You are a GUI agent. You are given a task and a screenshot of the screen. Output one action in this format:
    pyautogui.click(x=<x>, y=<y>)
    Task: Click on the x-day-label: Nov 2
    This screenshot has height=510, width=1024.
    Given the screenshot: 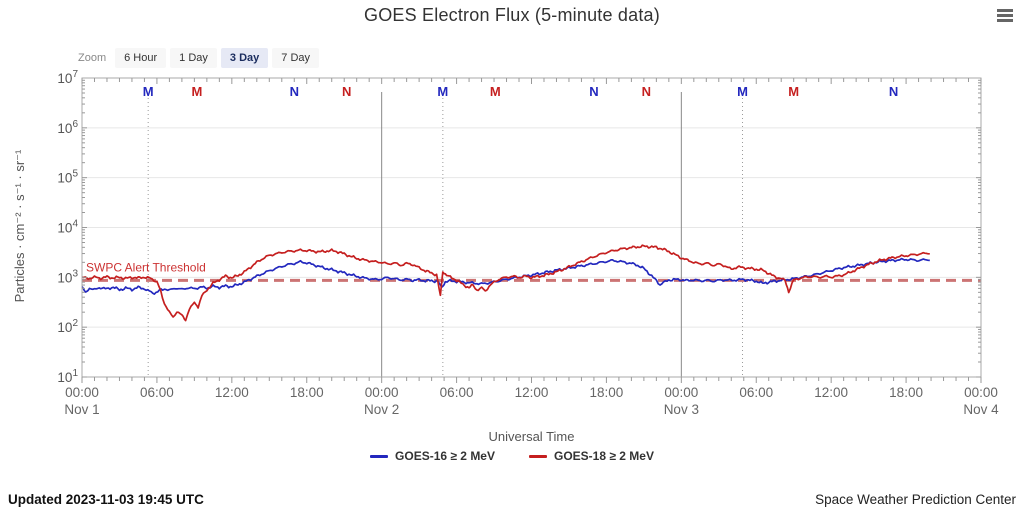 What is the action you would take?
    pyautogui.click(x=381, y=409)
    